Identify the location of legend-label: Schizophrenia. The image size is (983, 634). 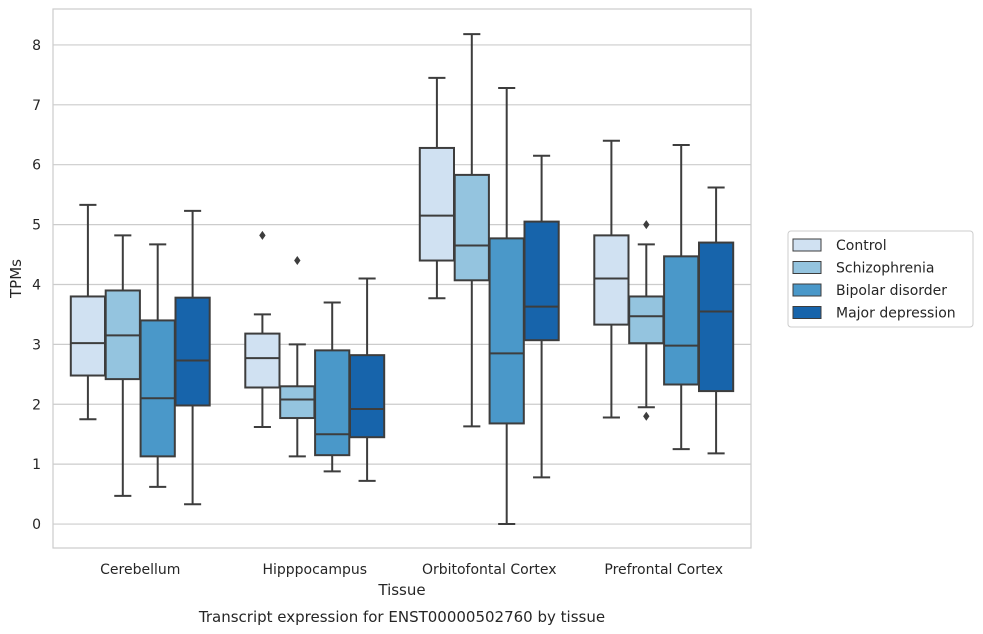
(885, 269).